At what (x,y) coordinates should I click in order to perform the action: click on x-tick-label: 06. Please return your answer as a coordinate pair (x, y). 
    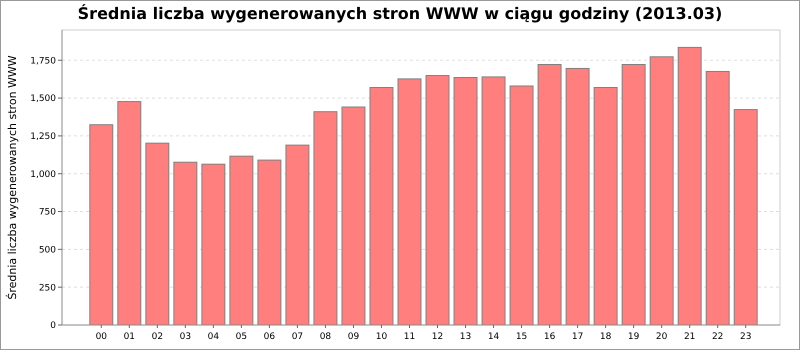
    Looking at the image, I should click on (270, 337).